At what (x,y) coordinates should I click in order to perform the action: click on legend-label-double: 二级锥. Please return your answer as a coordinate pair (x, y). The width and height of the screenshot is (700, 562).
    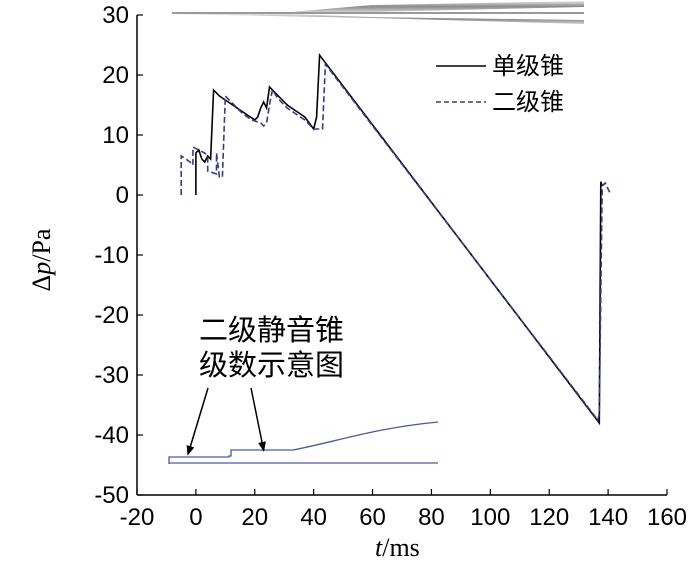
    Looking at the image, I should click on (528, 102).